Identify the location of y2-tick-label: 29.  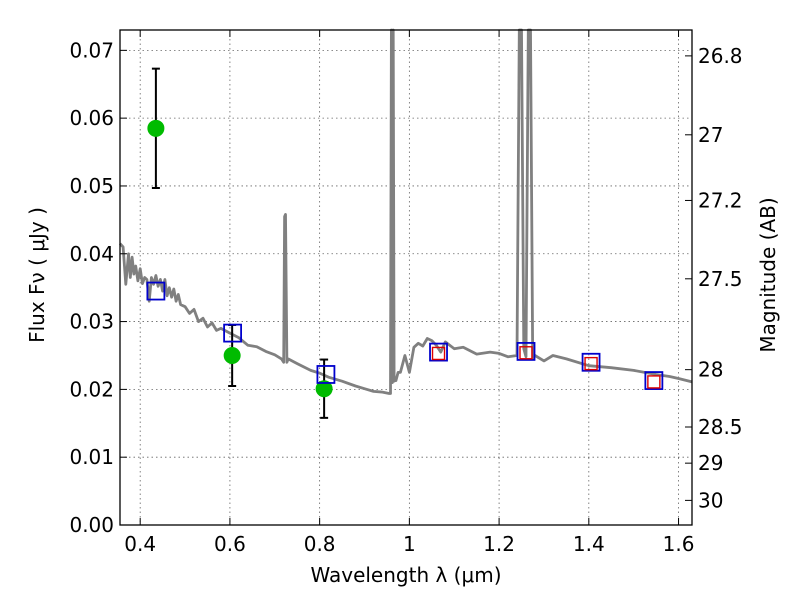
(710, 463).